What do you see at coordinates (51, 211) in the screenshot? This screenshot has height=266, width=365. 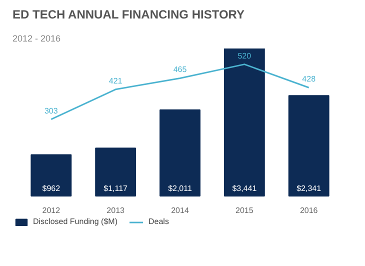 I see `x-tick-label: 2012` at bounding box center [51, 211].